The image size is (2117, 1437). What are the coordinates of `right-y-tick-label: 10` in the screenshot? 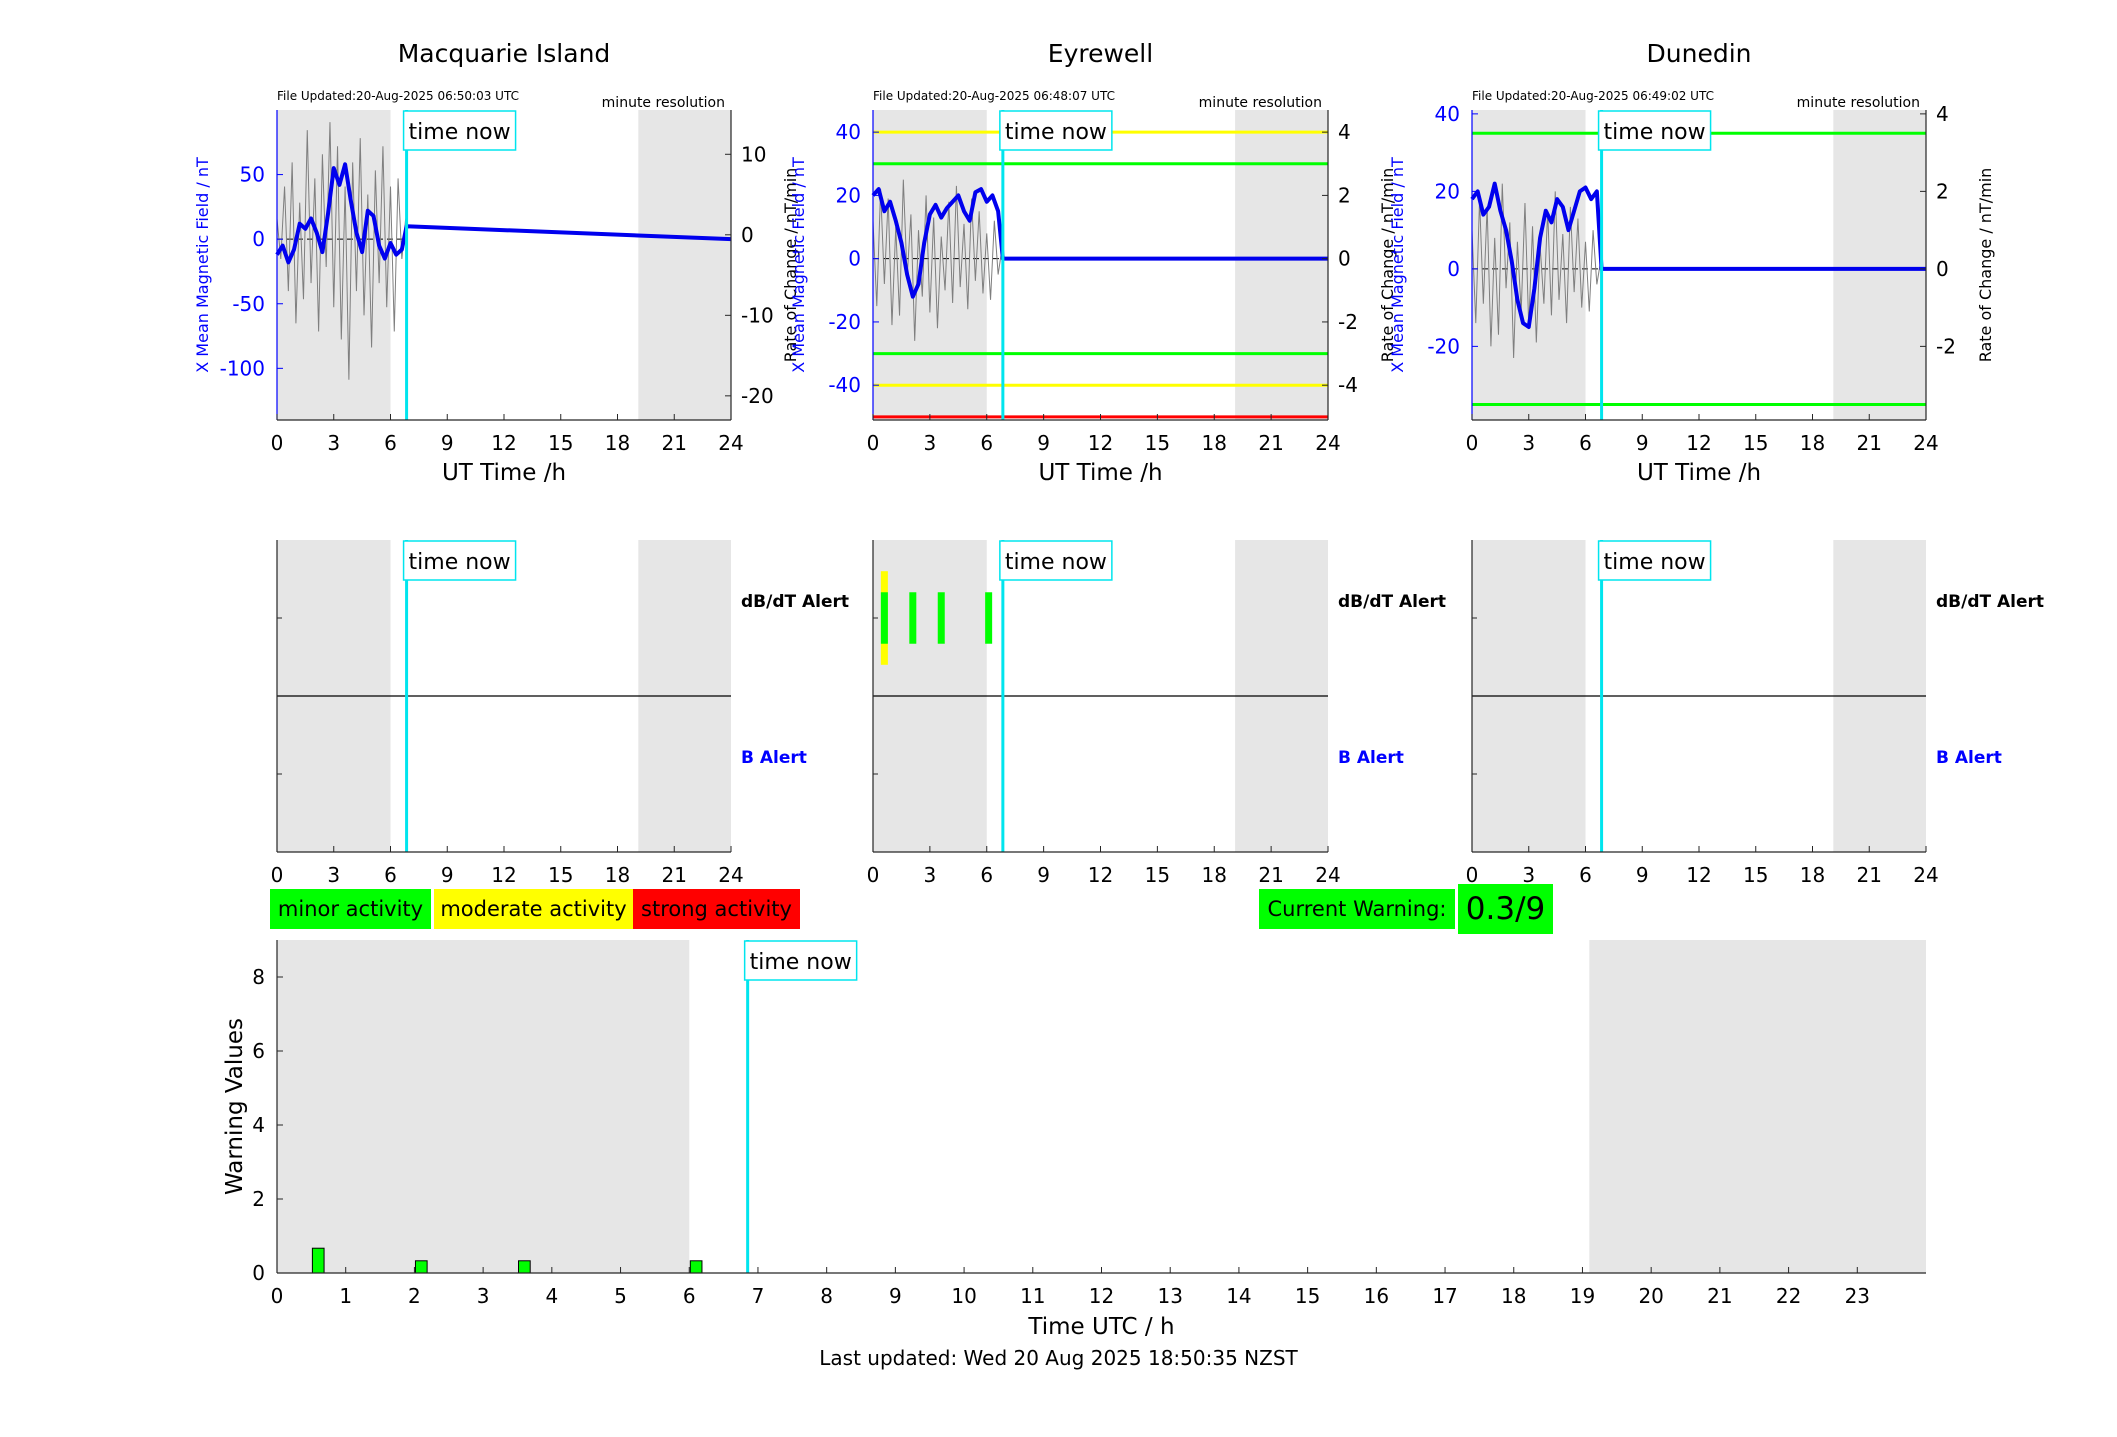 It's located at (753, 154).